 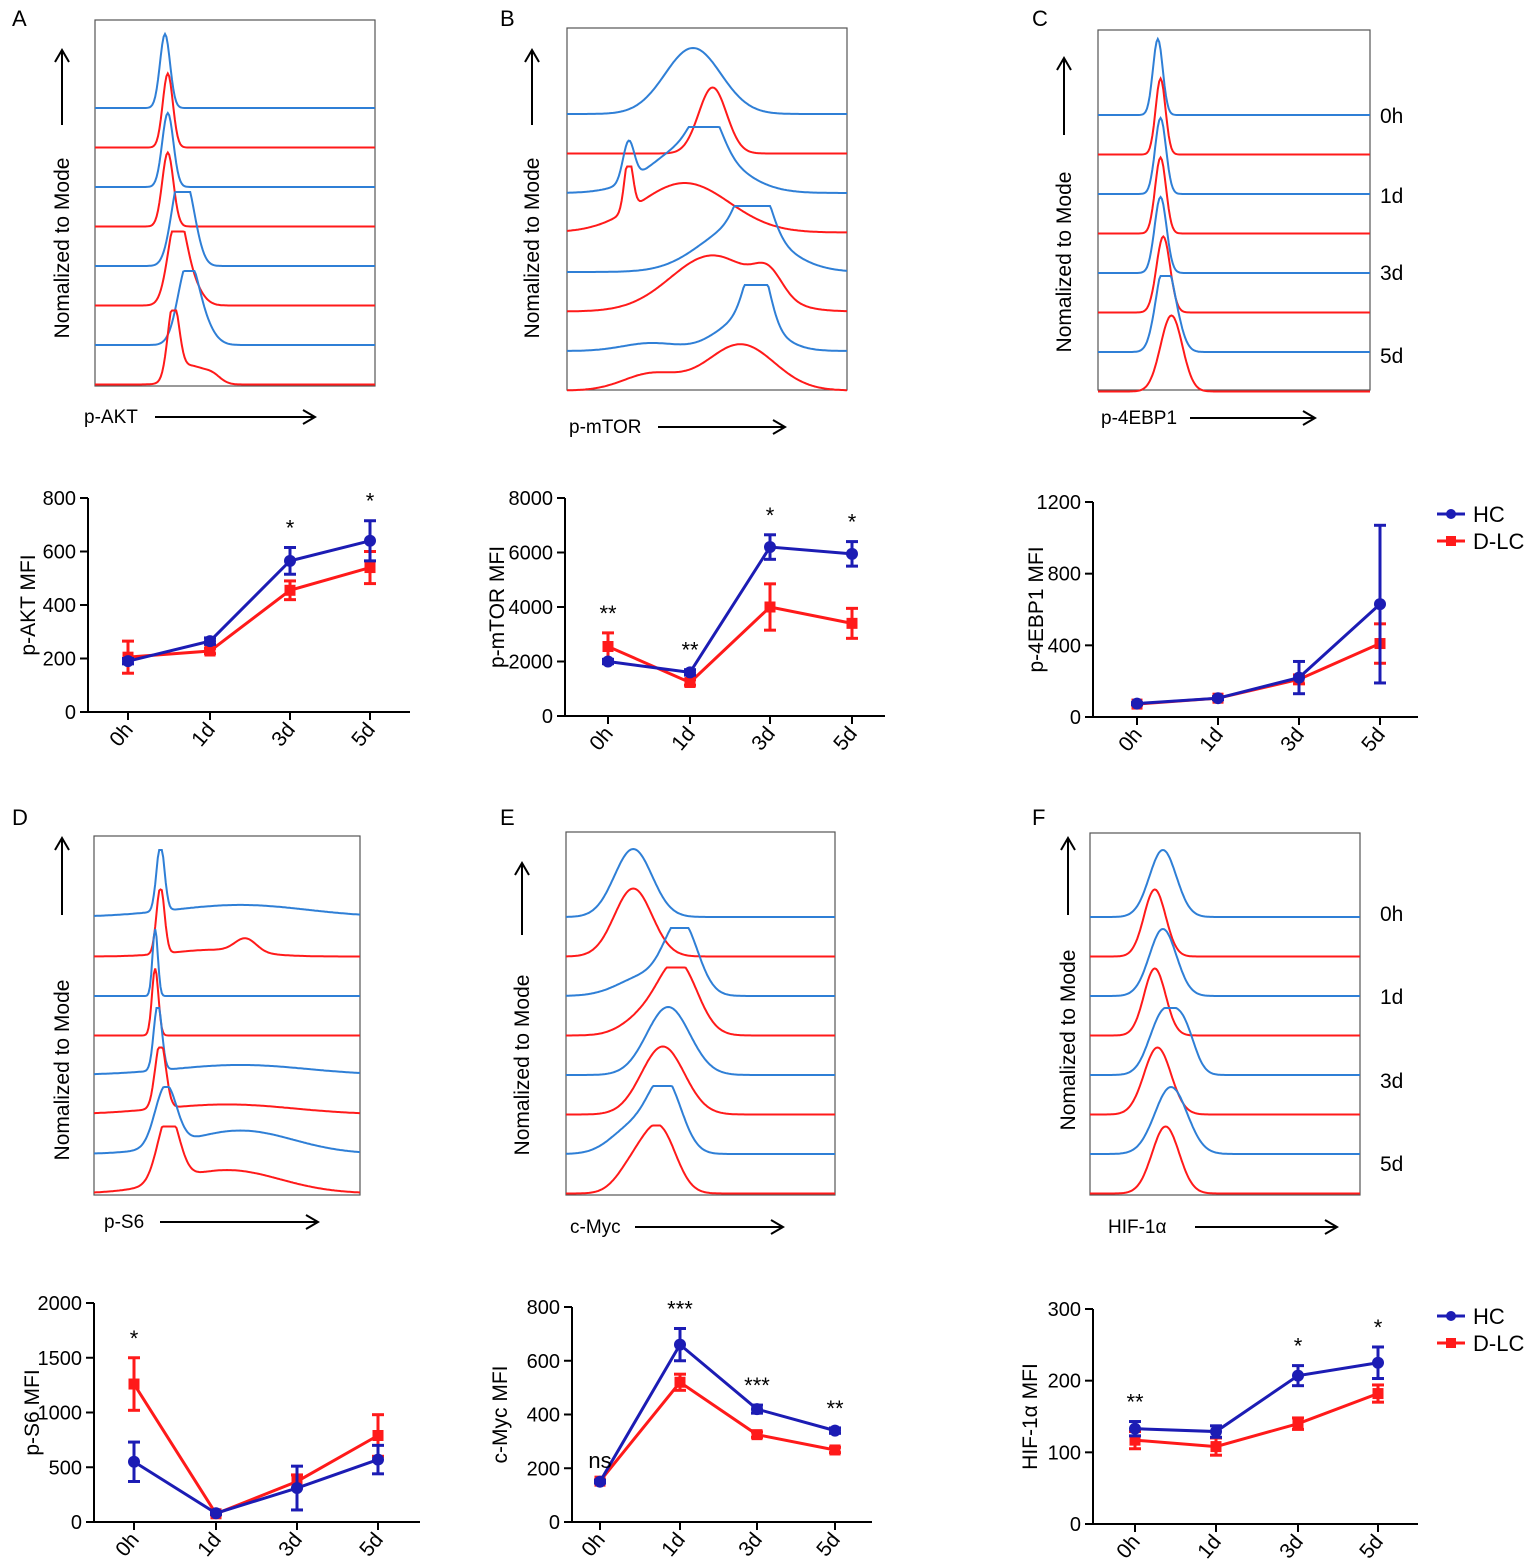 I want to click on histogram-ylabel: Nomalized to Mode, so click(x=522, y=1065).